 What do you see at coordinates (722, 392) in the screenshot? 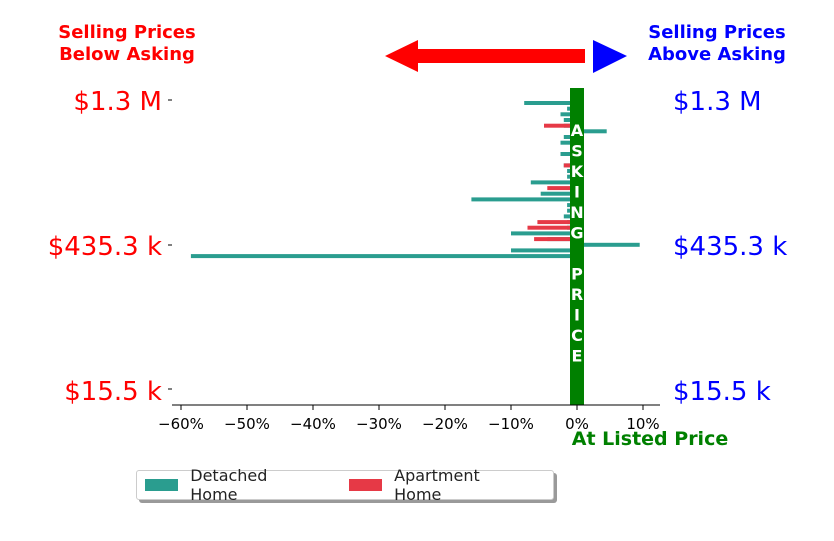
I see `price-label-bottom-right: $15.5 k` at bounding box center [722, 392].